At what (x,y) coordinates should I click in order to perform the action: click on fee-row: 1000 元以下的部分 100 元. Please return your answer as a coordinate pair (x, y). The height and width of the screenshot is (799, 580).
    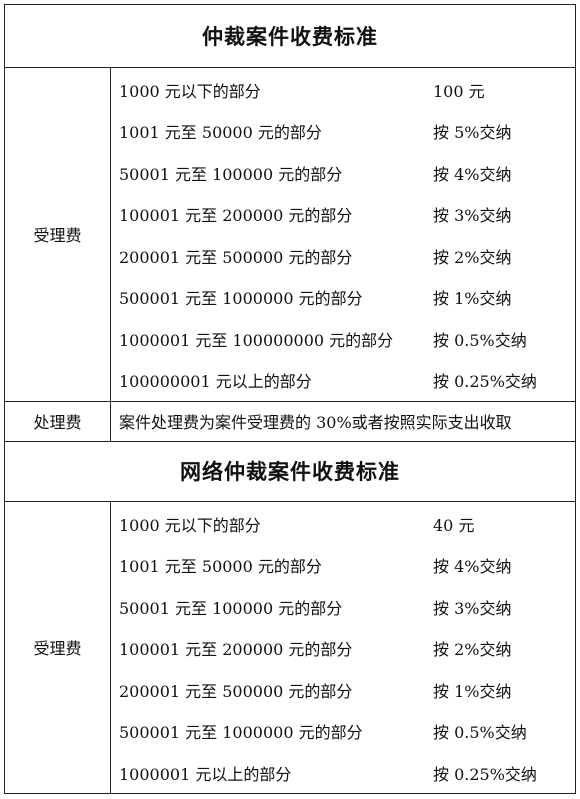
    Looking at the image, I should click on (345, 90).